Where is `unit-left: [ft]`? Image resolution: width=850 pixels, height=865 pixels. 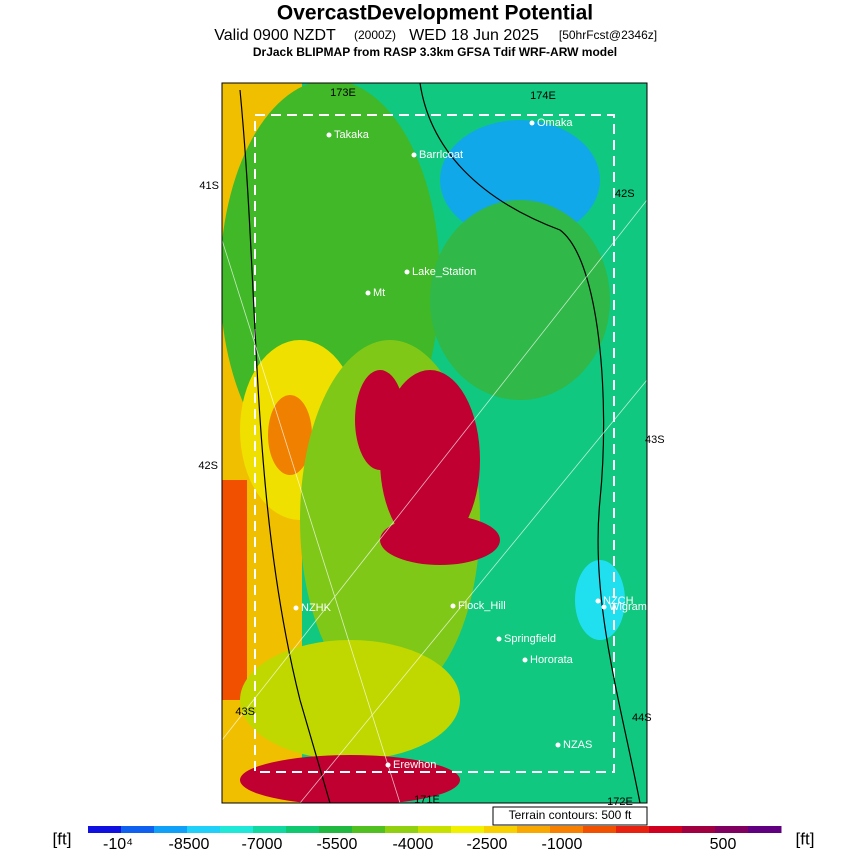 unit-left: [ft] is located at coordinates (62, 838).